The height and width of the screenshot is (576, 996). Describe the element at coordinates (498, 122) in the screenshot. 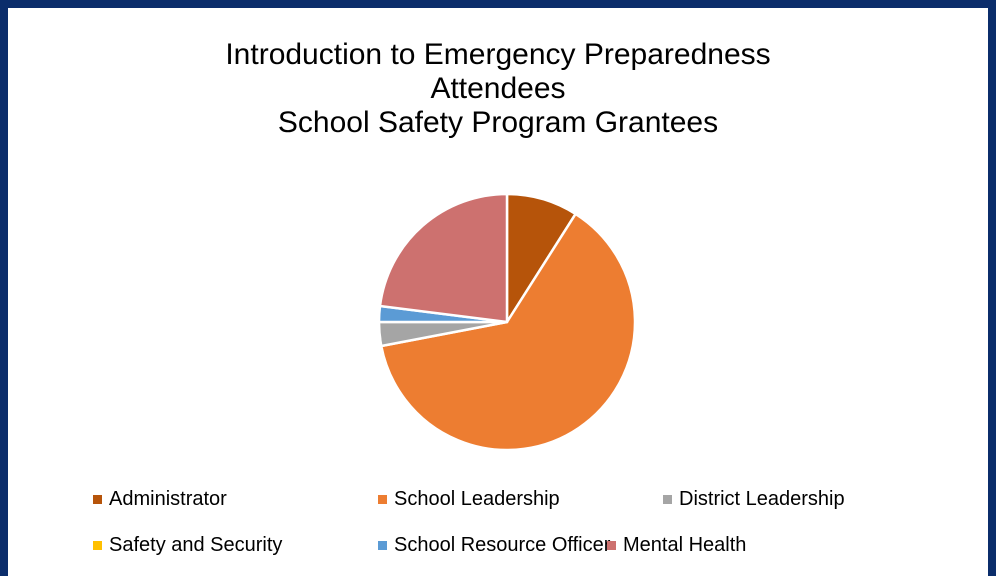

I see `chart-title-line-3: School Safety Program Grantees` at that location.